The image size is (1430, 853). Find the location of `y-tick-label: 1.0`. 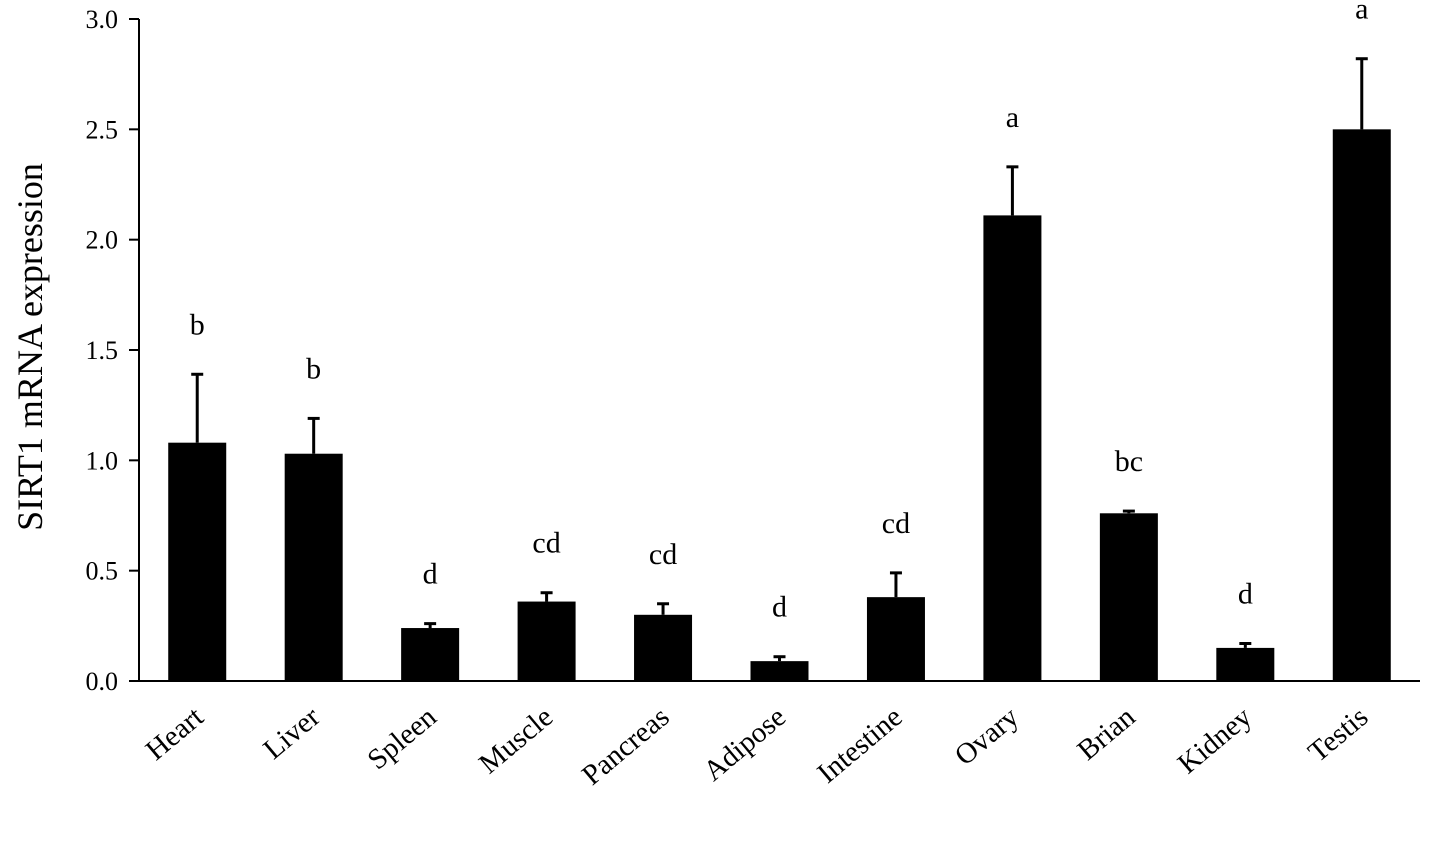

y-tick-label: 1.0 is located at coordinates (102, 460).